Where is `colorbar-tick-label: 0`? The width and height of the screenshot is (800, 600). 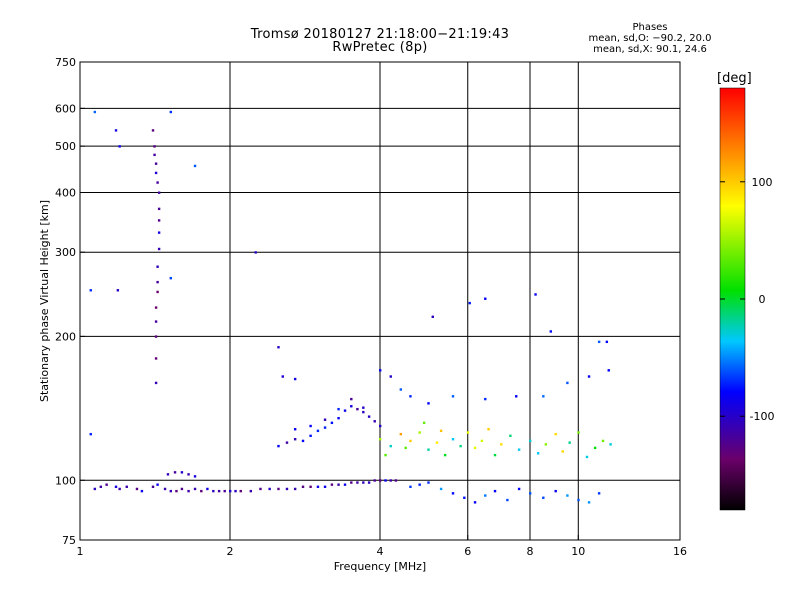
colorbar-tick-label: 0 is located at coordinates (762, 299).